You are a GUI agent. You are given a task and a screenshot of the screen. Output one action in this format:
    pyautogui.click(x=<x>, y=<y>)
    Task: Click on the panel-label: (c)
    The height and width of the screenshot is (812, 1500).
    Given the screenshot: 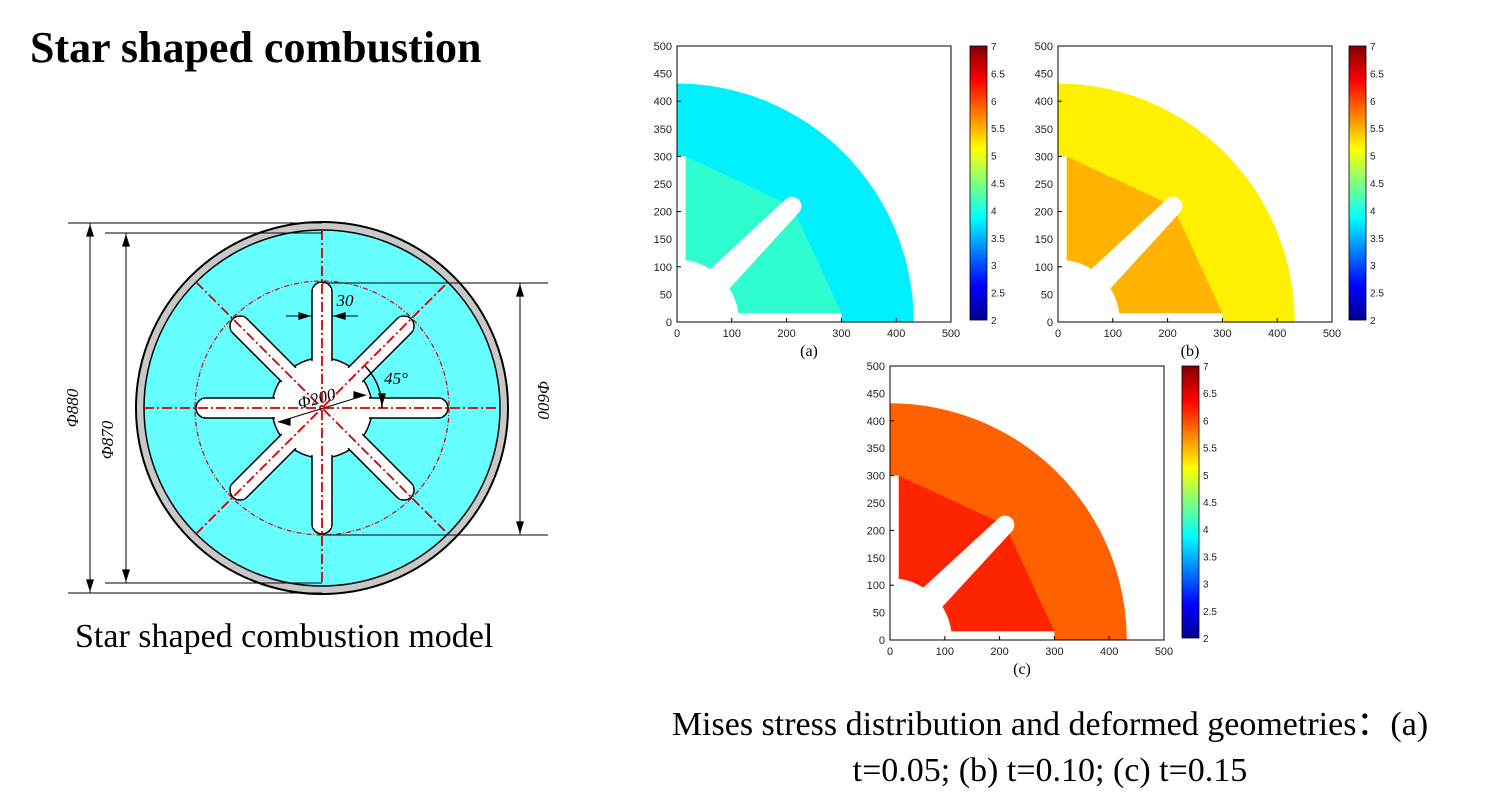 What is the action you would take?
    pyautogui.click(x=1022, y=669)
    